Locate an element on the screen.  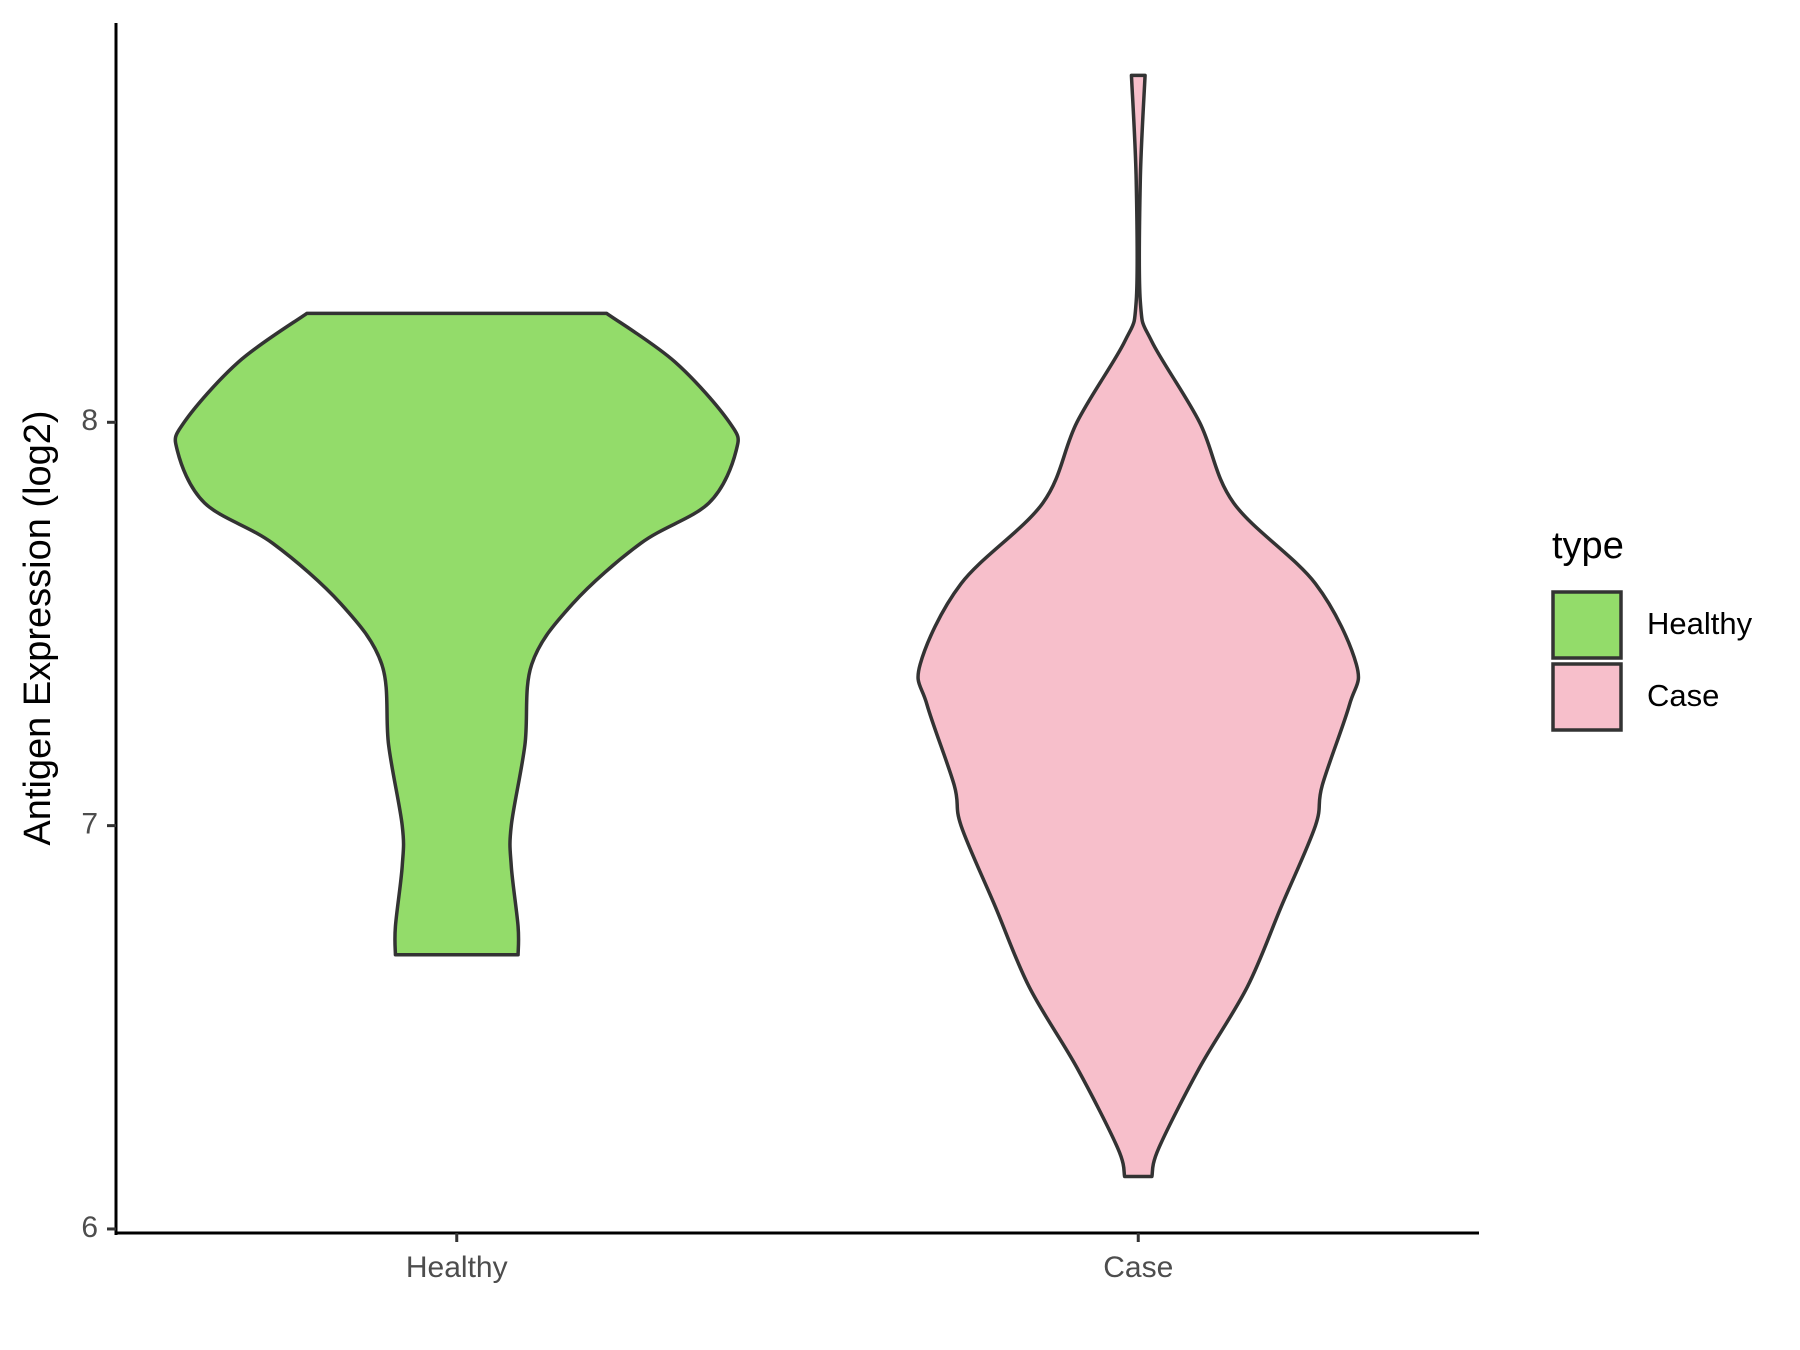
y-tick-label: 7 is located at coordinates (89, 824).